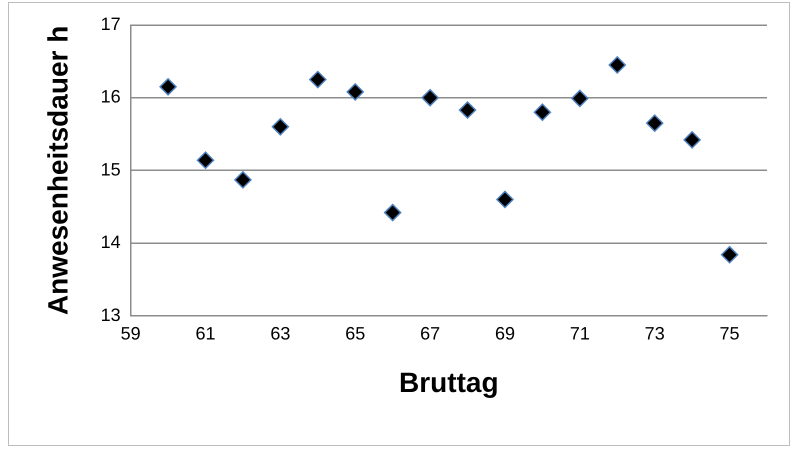 This screenshot has height=452, width=798. I want to click on x-tick-label: 75, so click(730, 334).